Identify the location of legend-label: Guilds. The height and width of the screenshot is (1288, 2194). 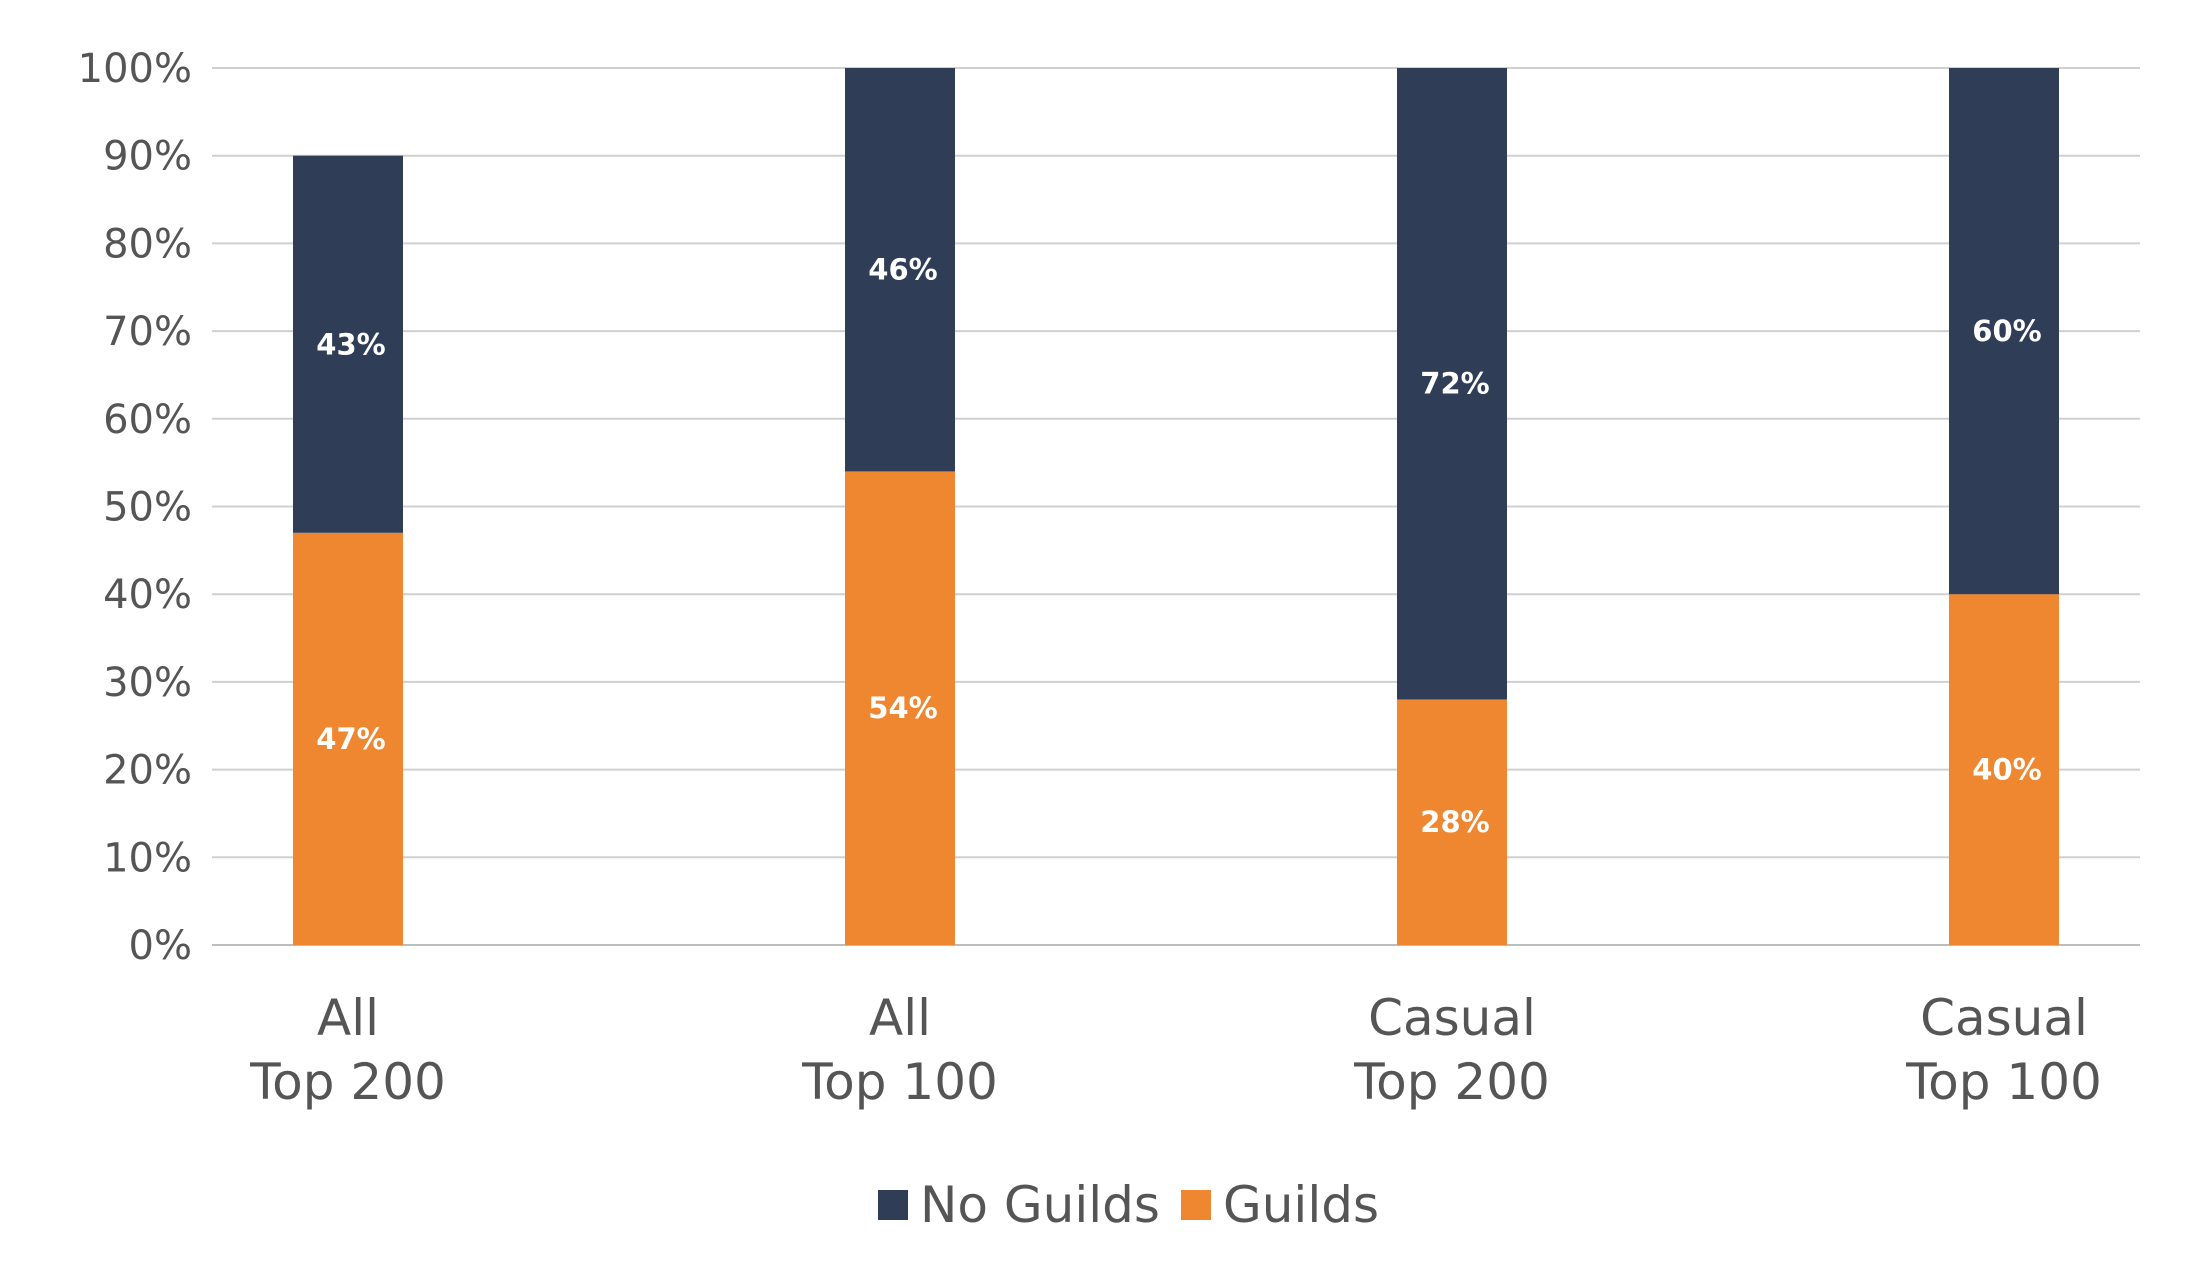
(1301, 1205).